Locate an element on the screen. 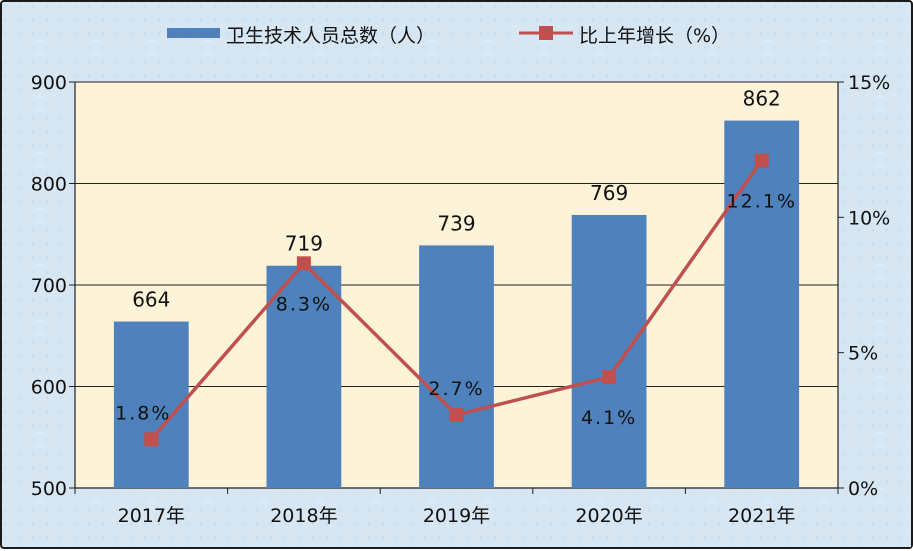  x-tick-label: 2017年 is located at coordinates (151, 516).